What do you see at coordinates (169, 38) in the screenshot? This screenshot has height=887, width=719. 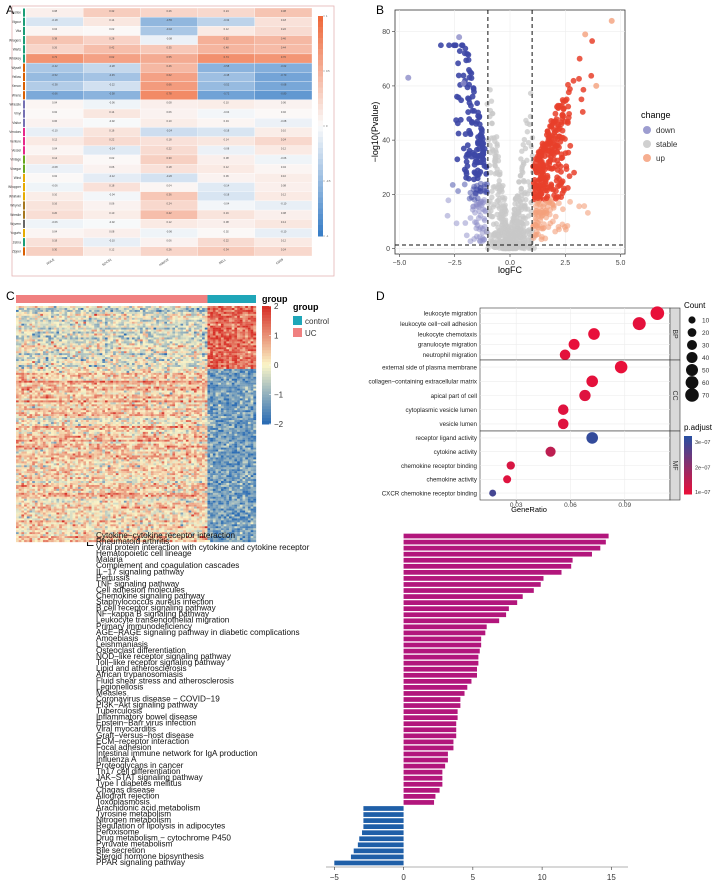 I see `panel-a-cell-value: -0.08` at bounding box center [169, 38].